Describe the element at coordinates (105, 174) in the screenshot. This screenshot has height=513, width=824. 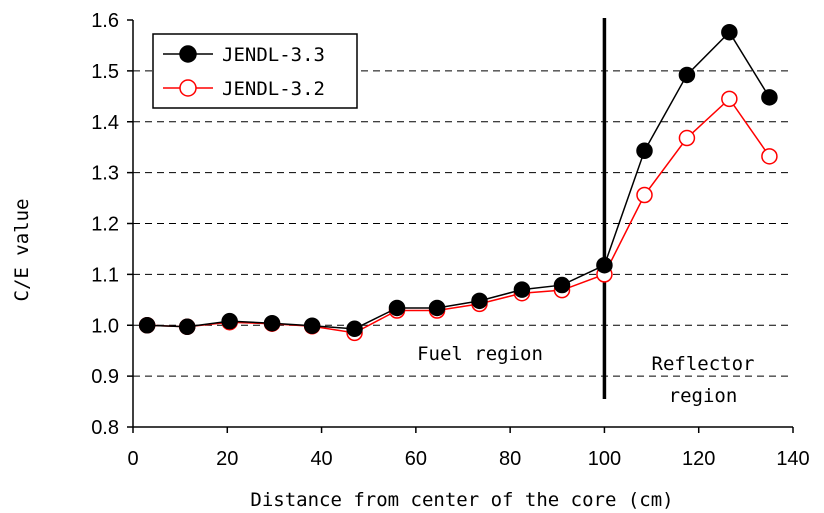
I see `y-tick-label-5: 1.3` at that location.